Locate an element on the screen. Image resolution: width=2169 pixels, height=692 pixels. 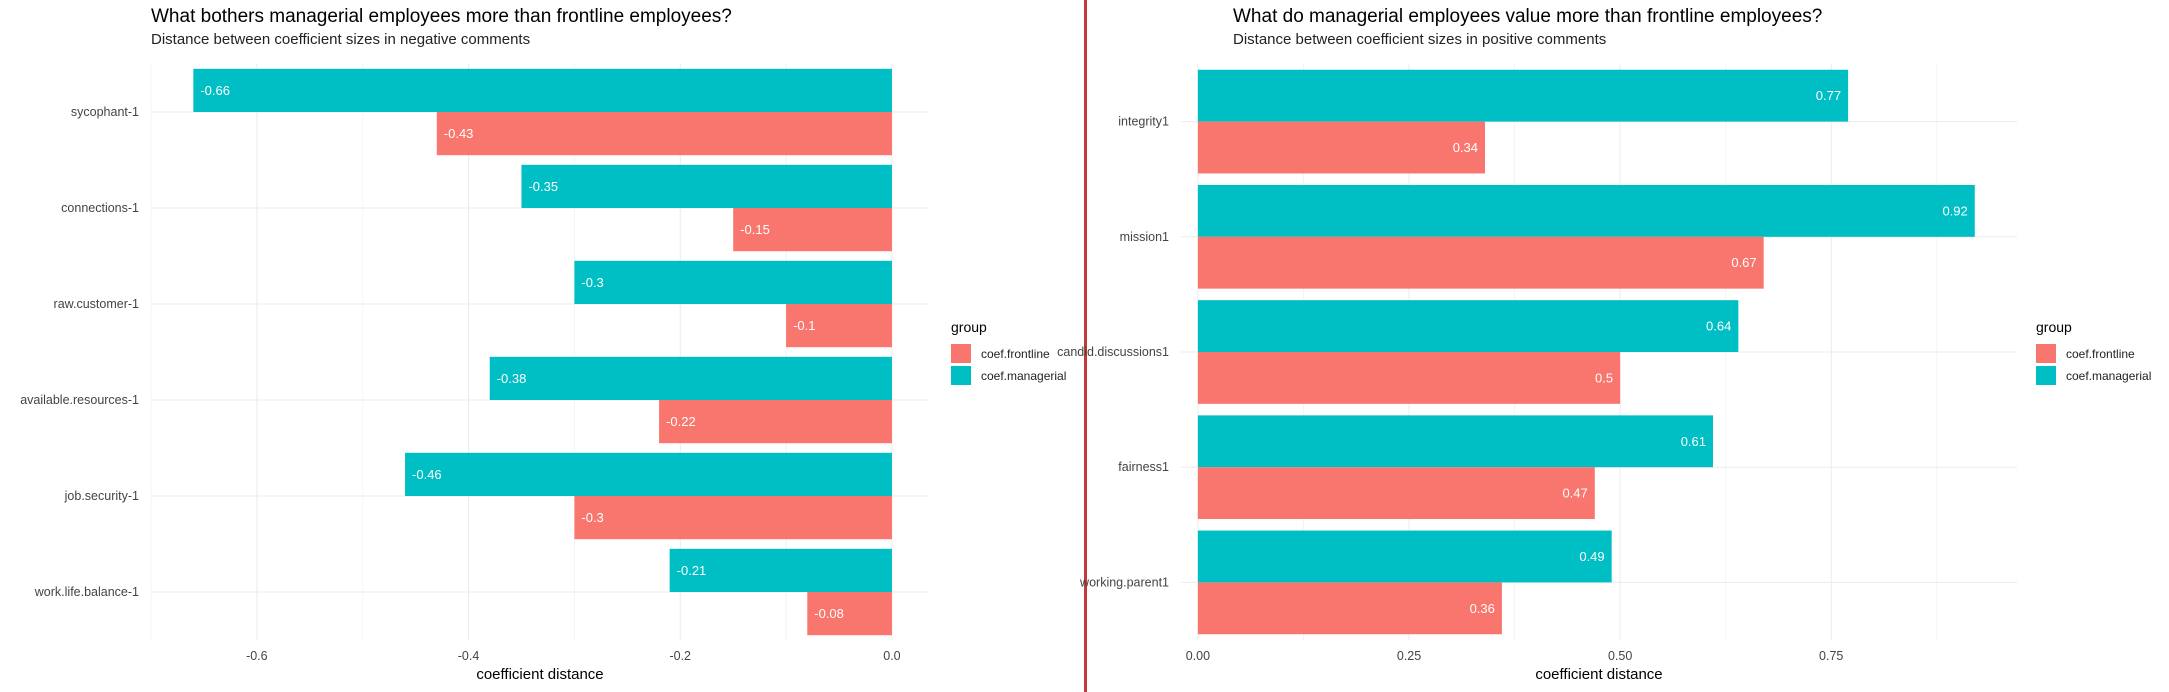
bar-value-label: 0.49 is located at coordinates (1591, 556).